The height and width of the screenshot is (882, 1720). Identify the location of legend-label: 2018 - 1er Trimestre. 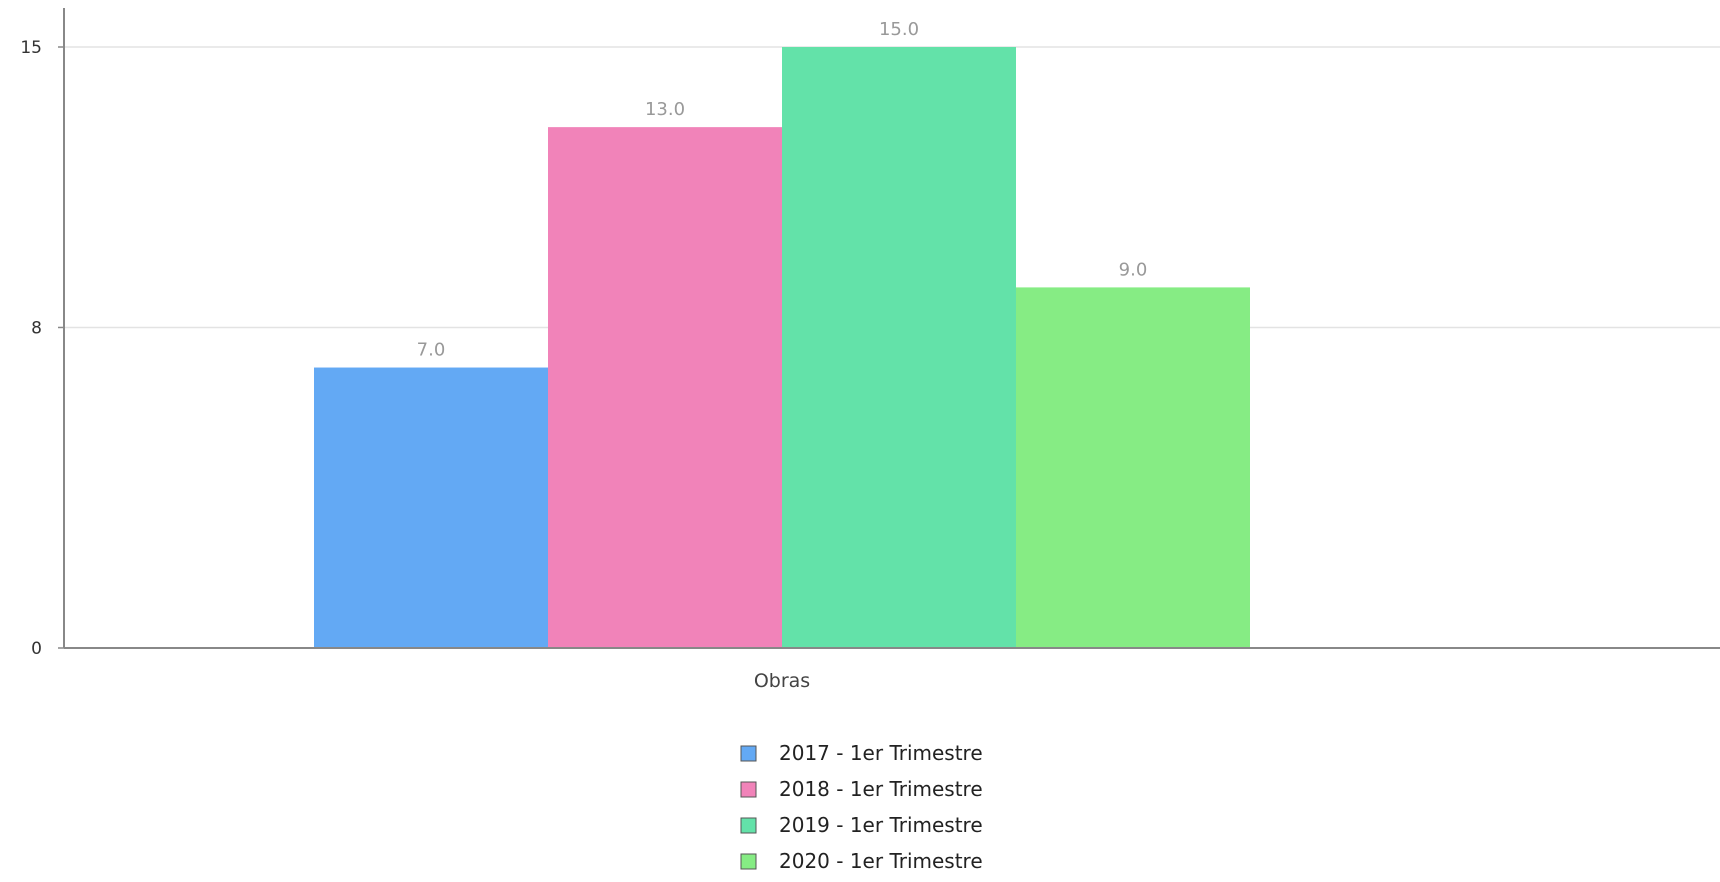
(881, 789).